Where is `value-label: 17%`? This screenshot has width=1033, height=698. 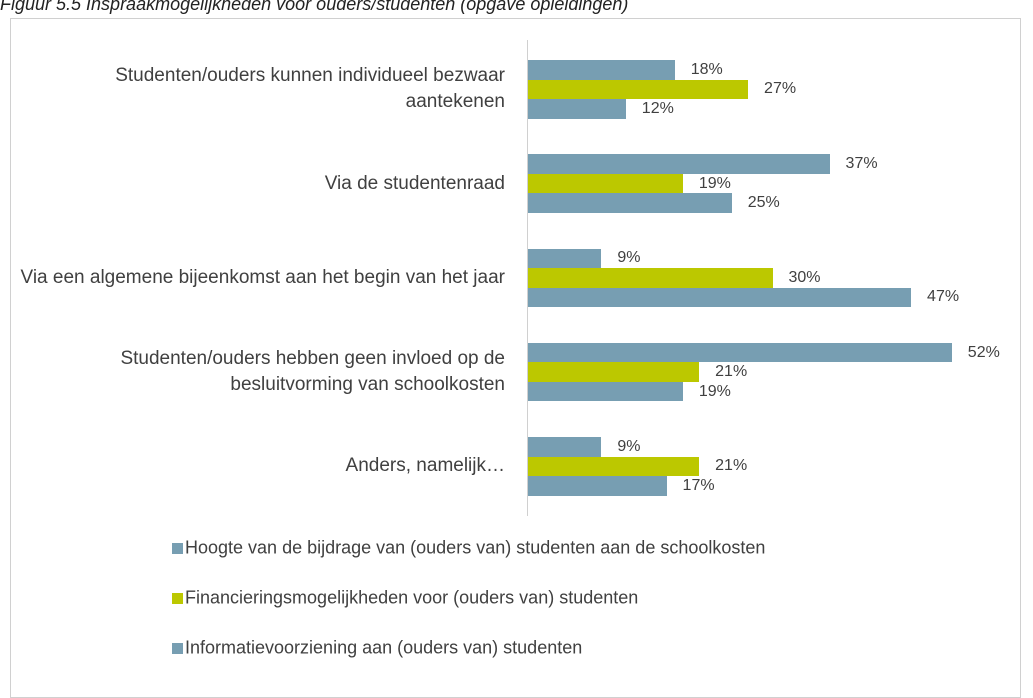 value-label: 17% is located at coordinates (698, 485).